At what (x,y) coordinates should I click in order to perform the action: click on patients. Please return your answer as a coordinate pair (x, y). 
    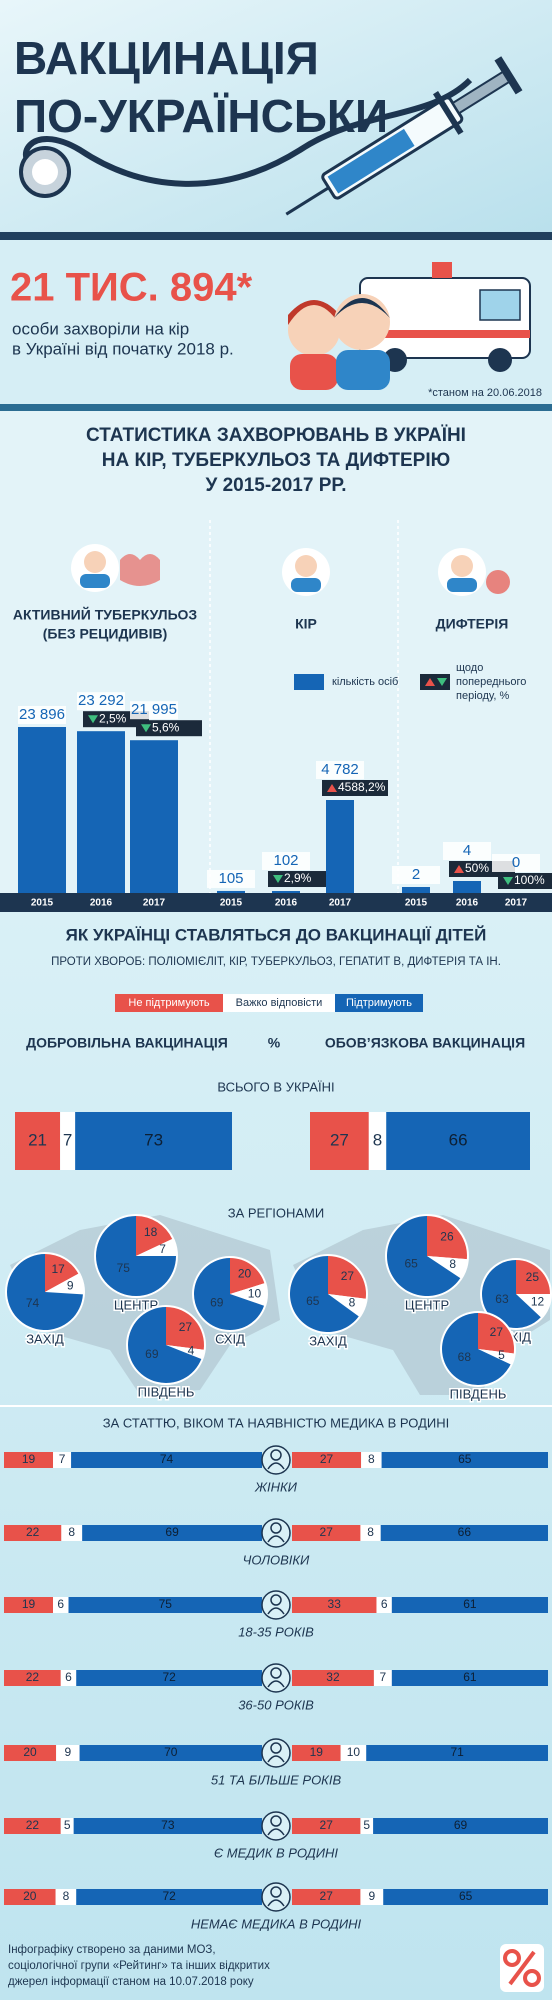
    Looking at the image, I should click on (339, 342).